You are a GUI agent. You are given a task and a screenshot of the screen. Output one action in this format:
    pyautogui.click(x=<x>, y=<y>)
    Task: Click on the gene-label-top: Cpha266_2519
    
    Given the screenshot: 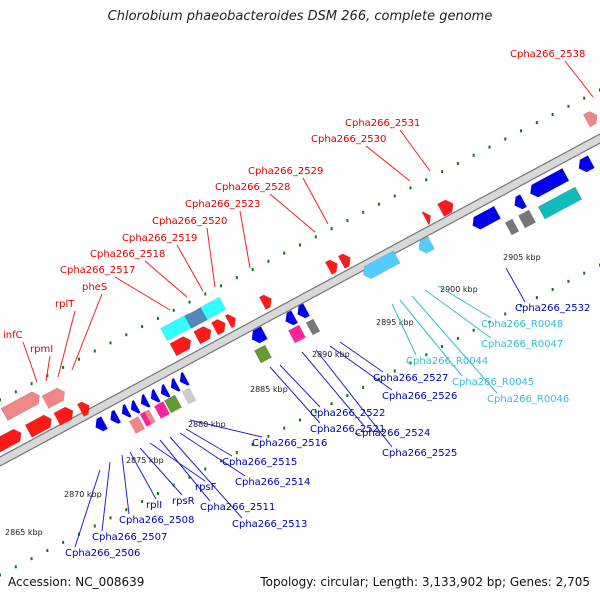 What is the action you would take?
    pyautogui.click(x=159, y=238)
    